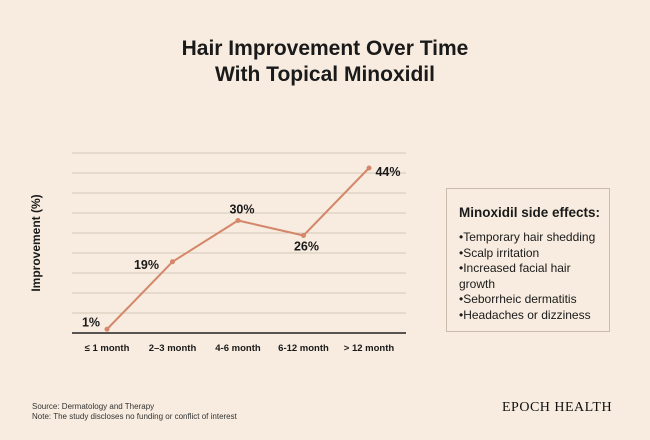  I want to click on y-axis-label: Improvement (%), so click(36, 242).